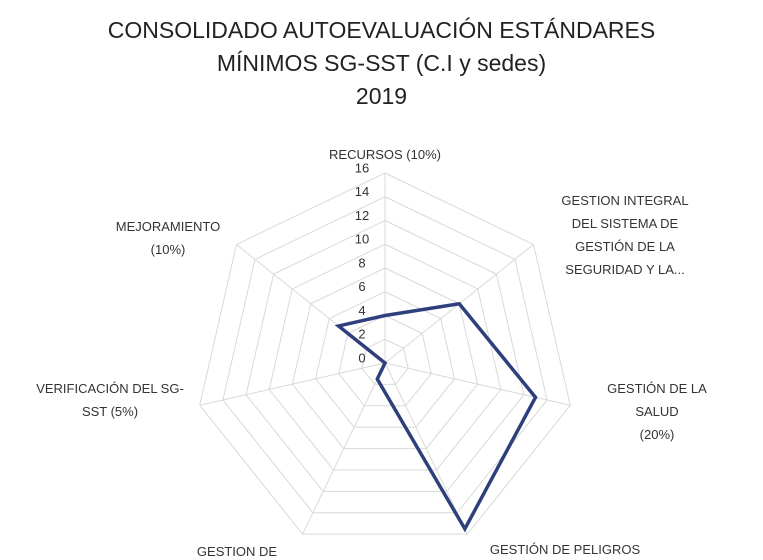 The image size is (763, 560). Describe the element at coordinates (362, 191) in the screenshot. I see `r-tick-label: 14` at that location.